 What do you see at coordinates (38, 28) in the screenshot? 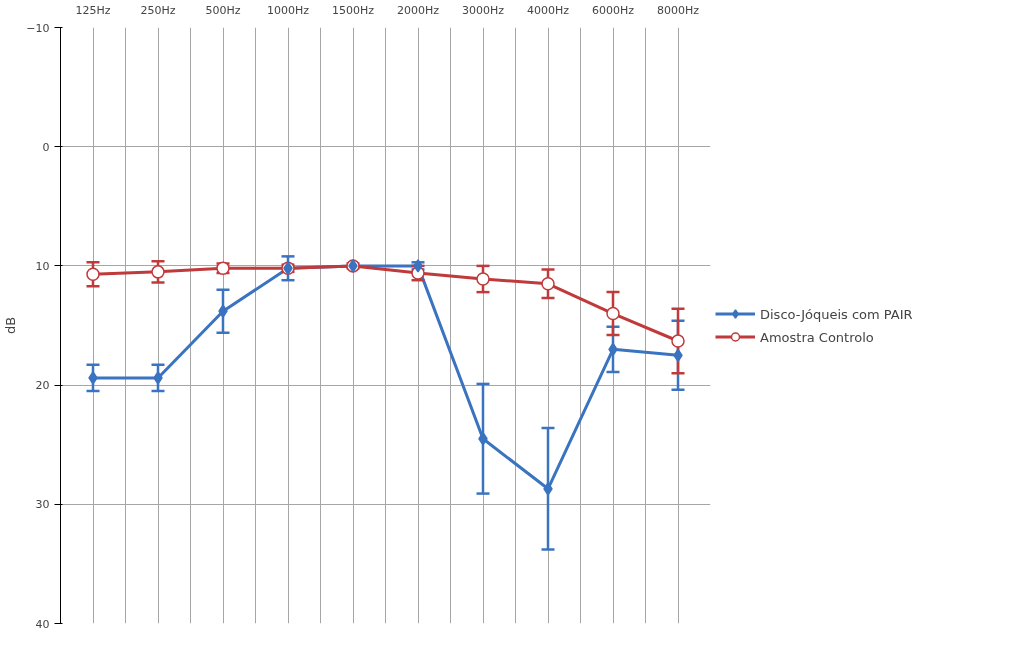
I see `y-tick-label: −10` at bounding box center [38, 28].